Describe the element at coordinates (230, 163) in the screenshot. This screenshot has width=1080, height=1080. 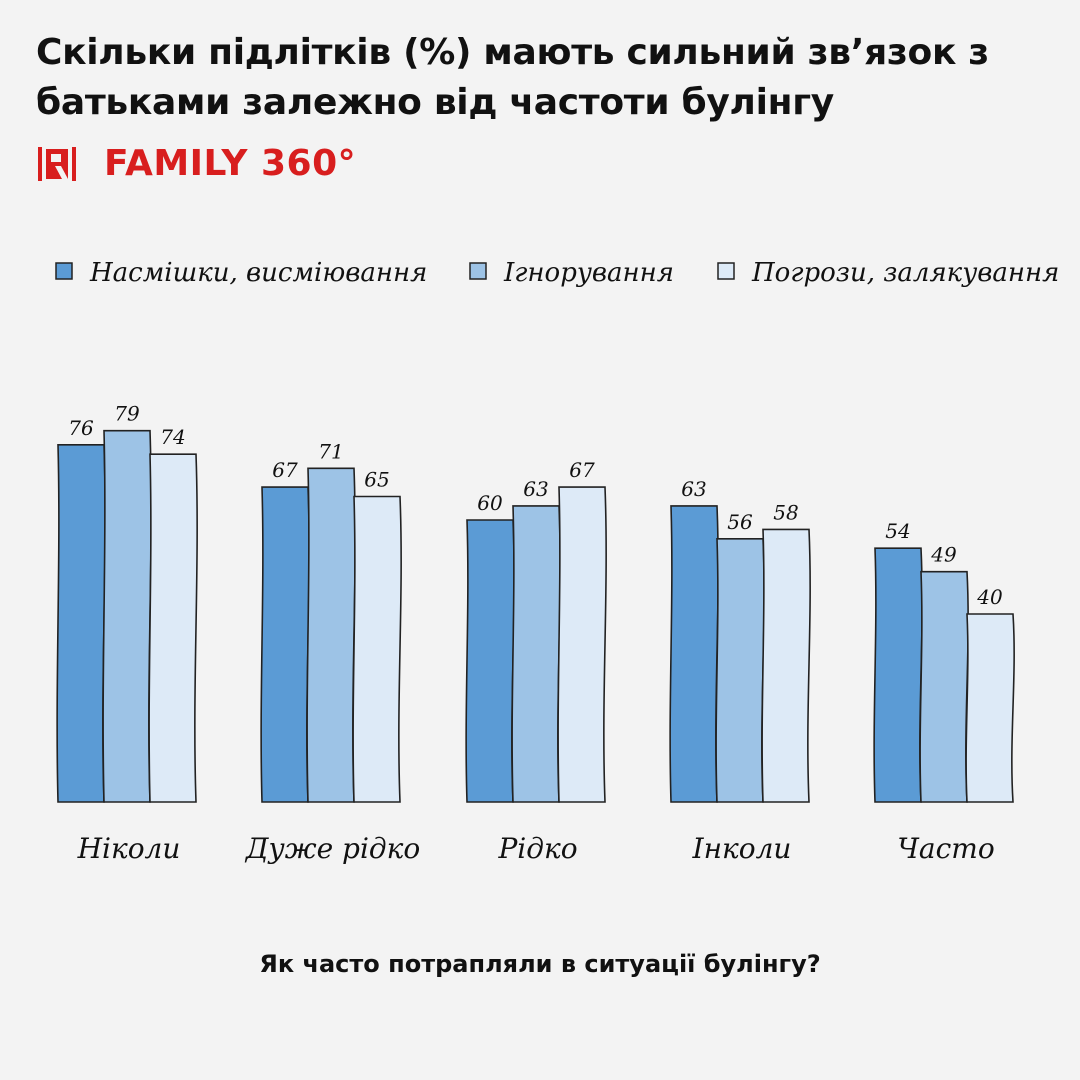
I see `brand-name: FAMILY 360°` at that location.